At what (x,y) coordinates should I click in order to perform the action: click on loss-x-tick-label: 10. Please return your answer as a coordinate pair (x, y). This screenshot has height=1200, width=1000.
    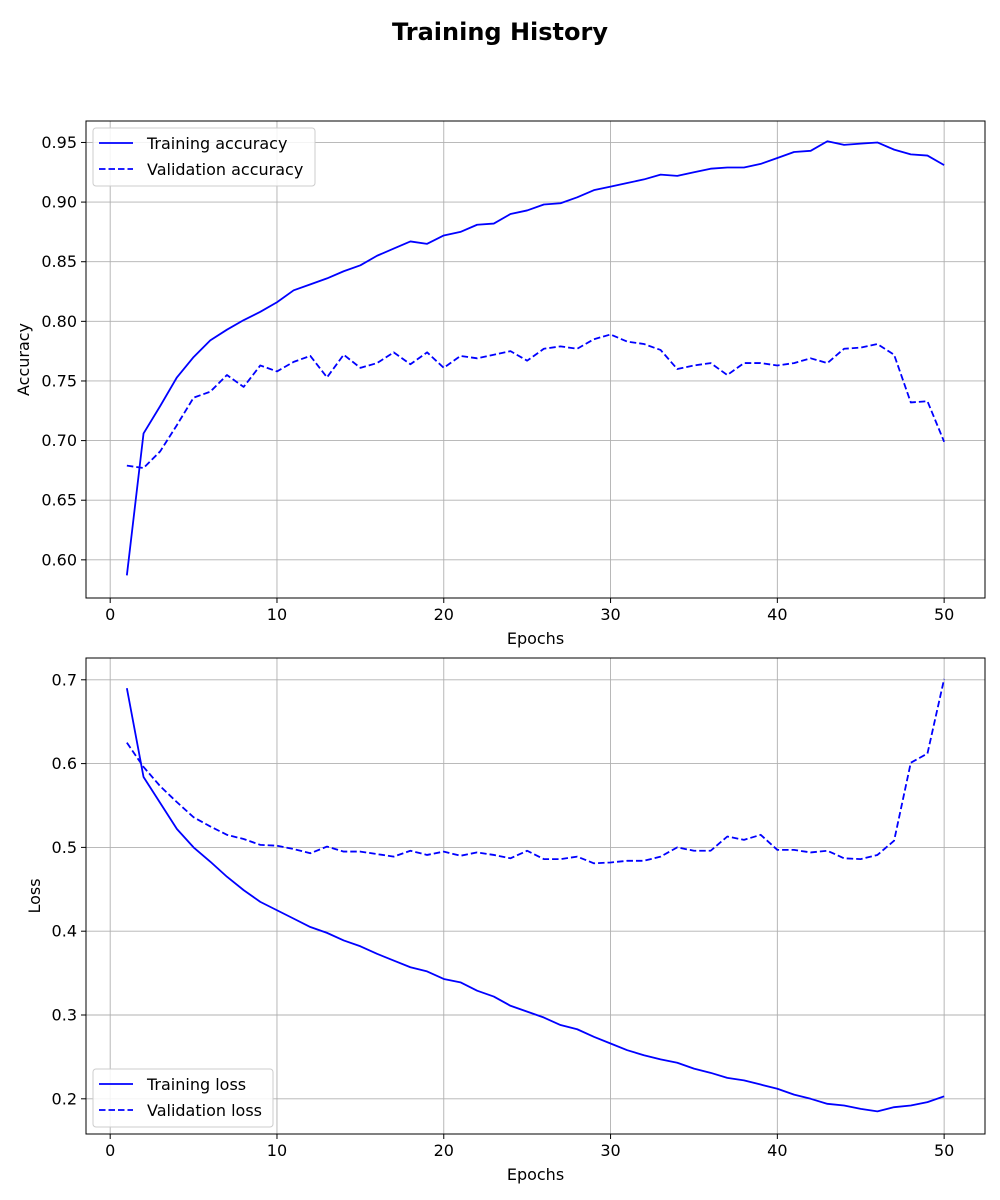
    Looking at the image, I should click on (277, 1150).